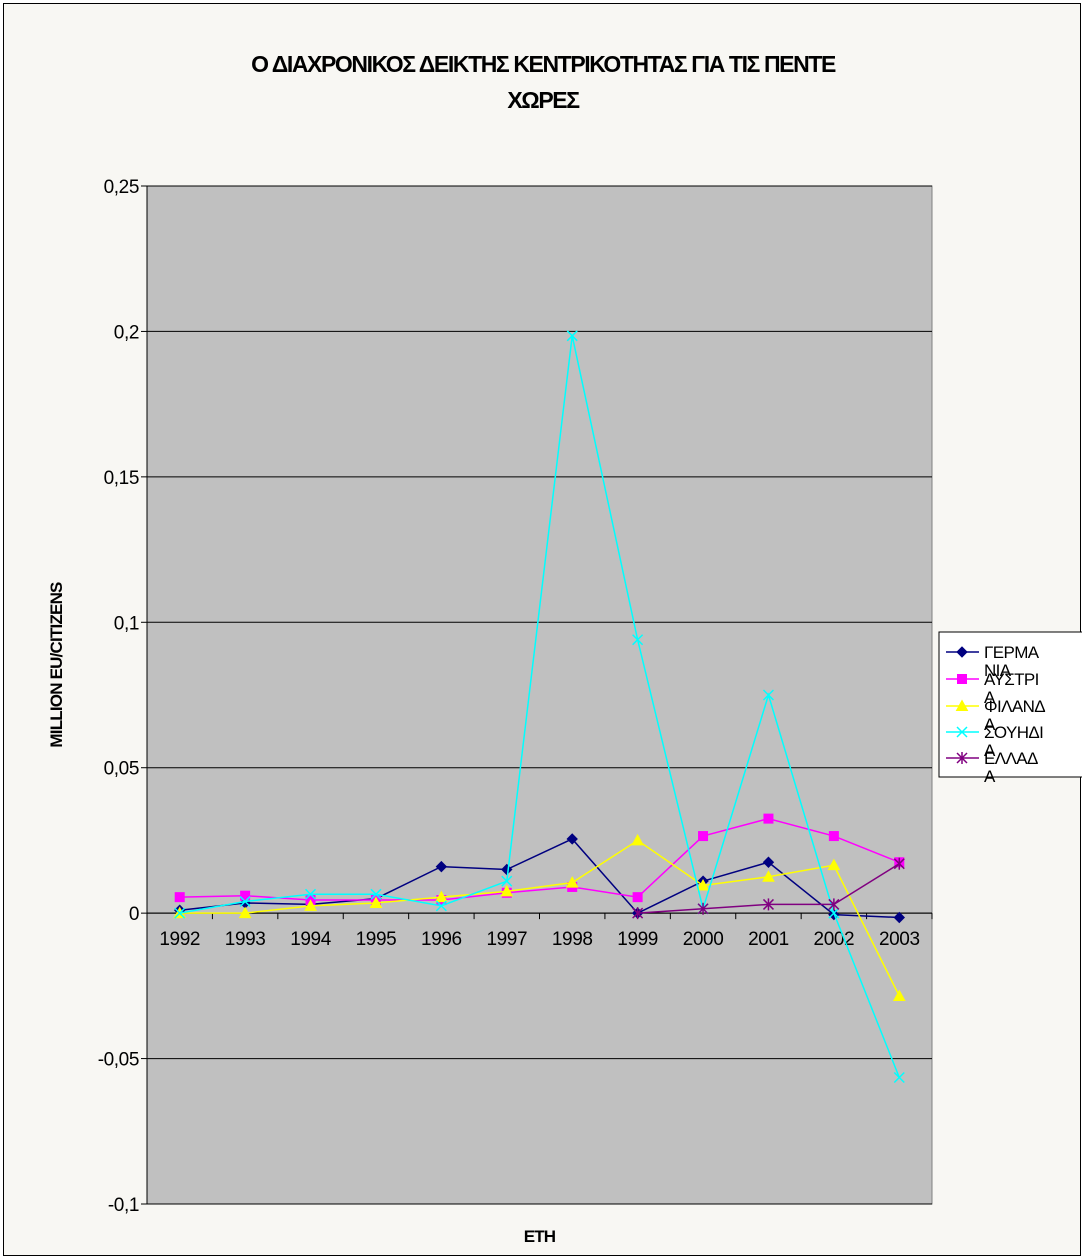  Describe the element at coordinates (126, 332) in the screenshot. I see `y-tick-label: 0,2` at that location.